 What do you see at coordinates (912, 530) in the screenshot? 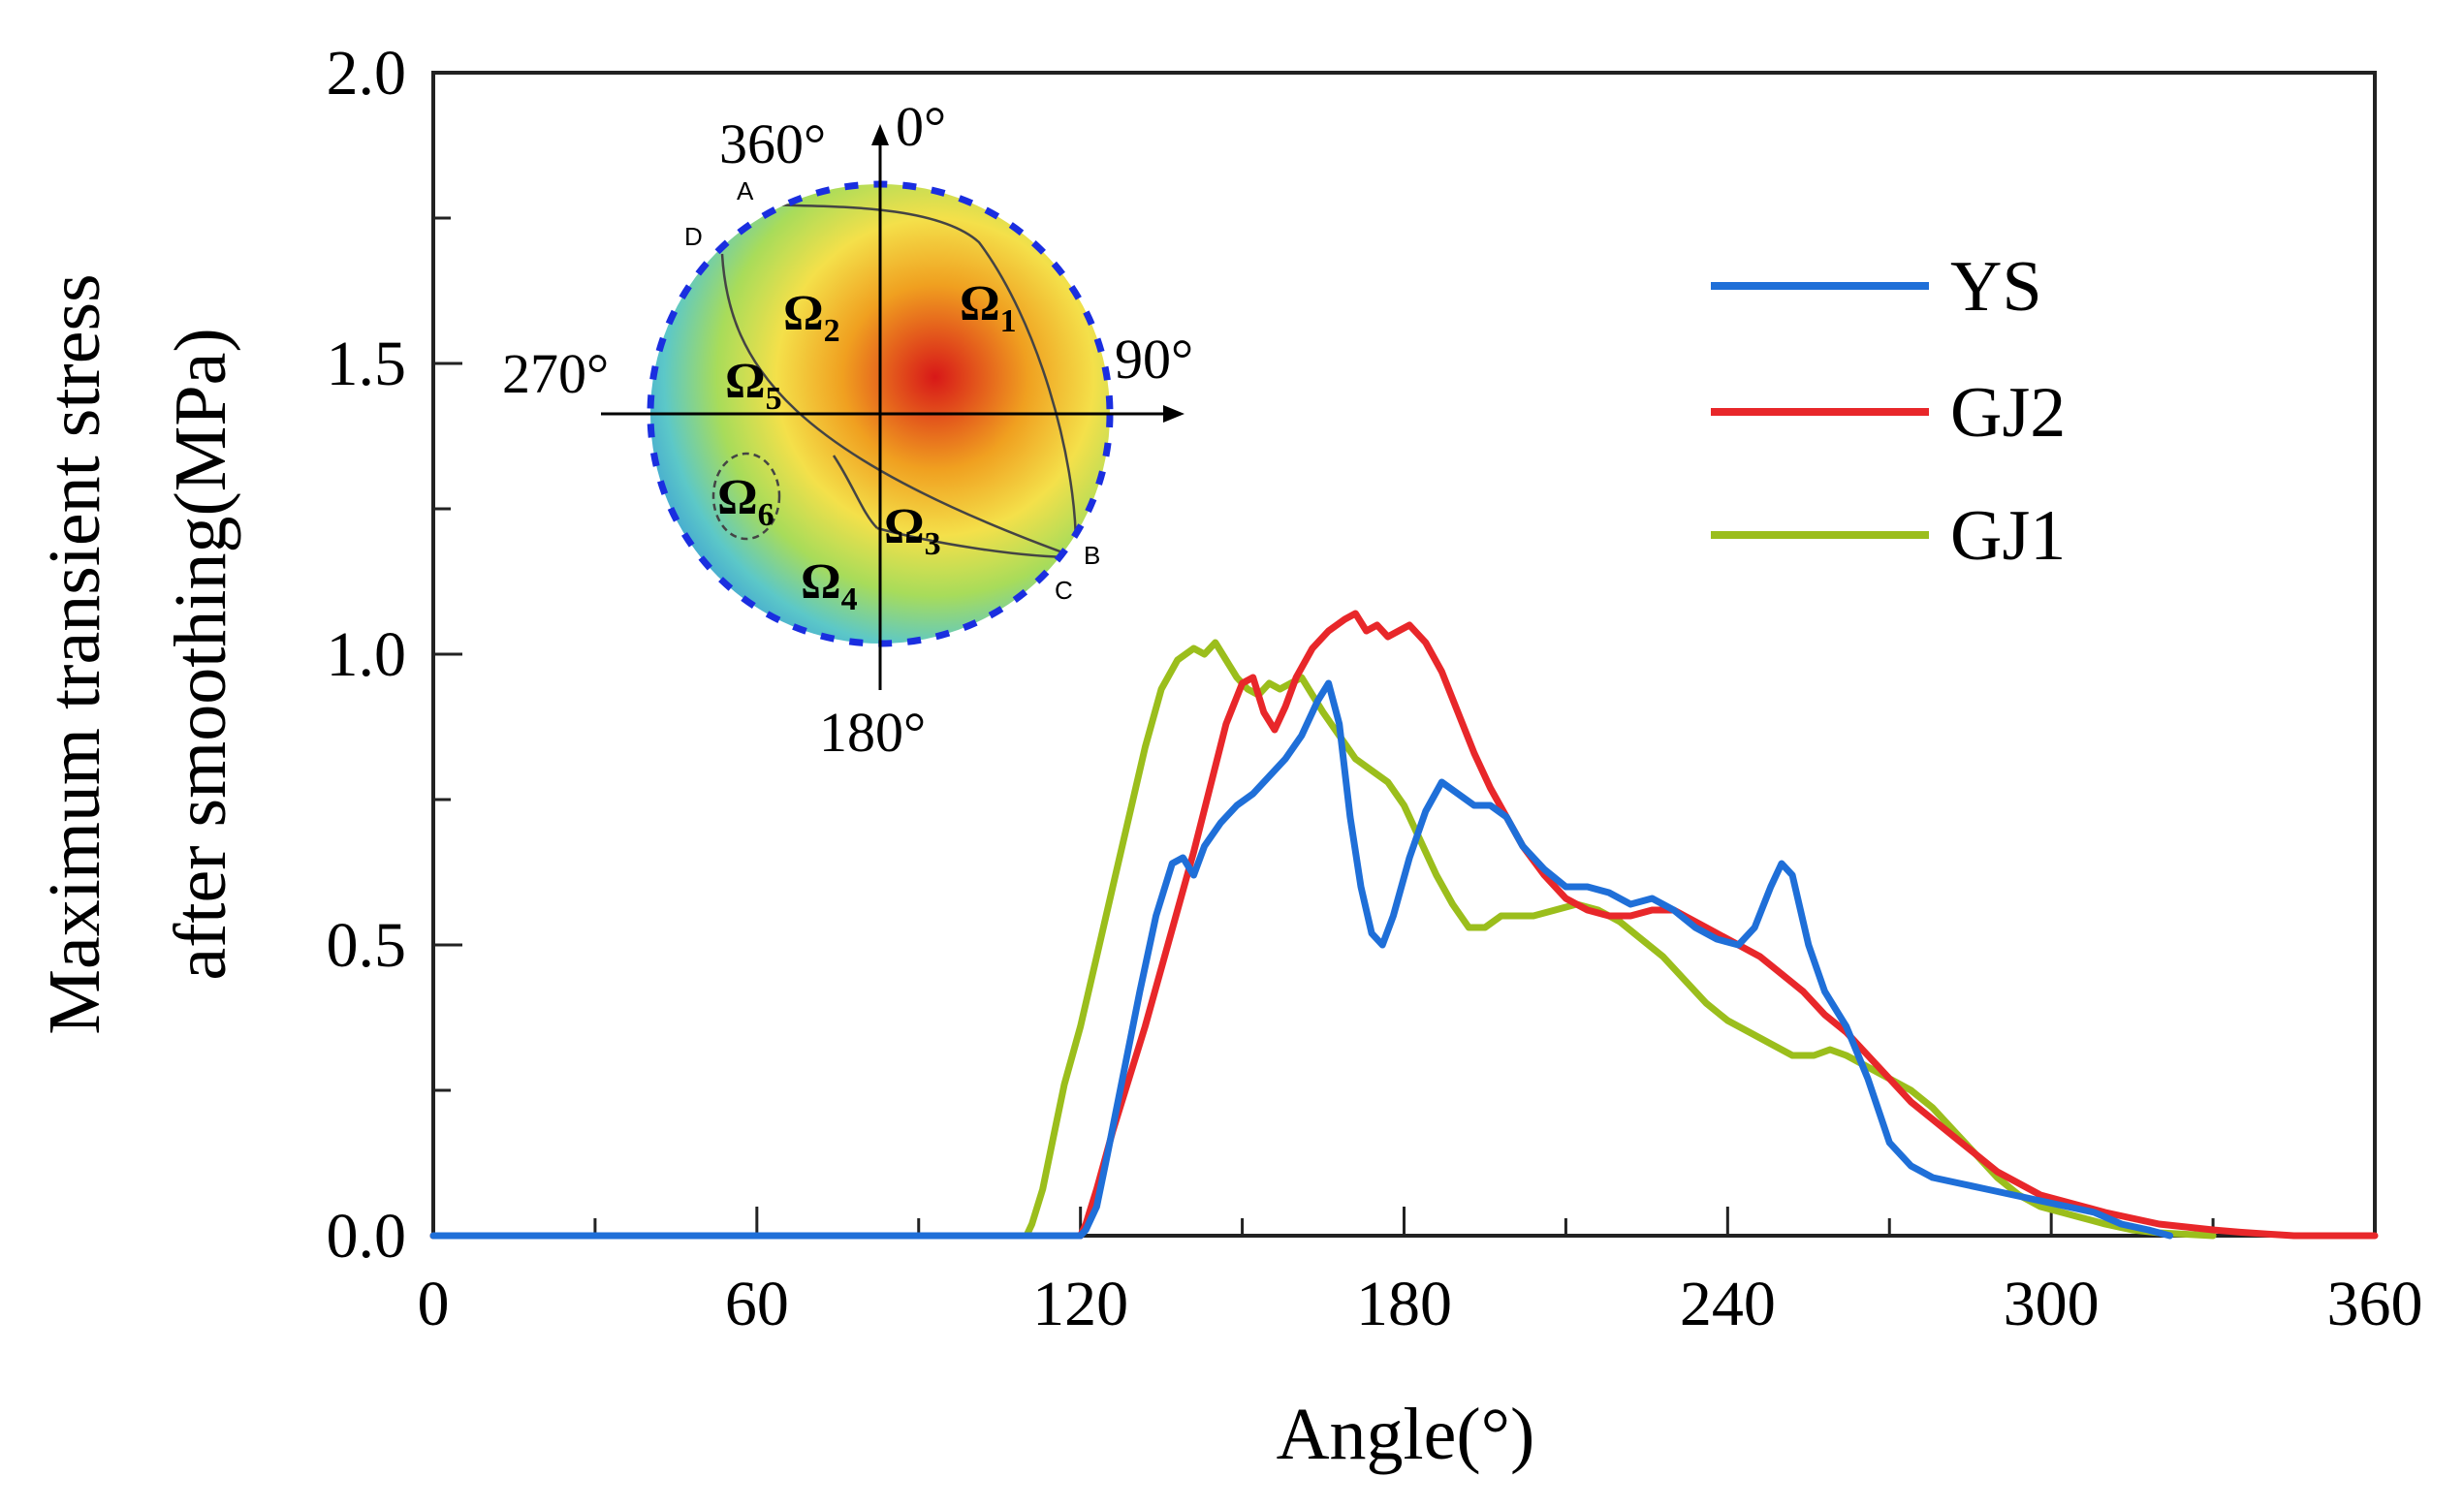
I see `inset-region-3: Ω3` at bounding box center [912, 530].